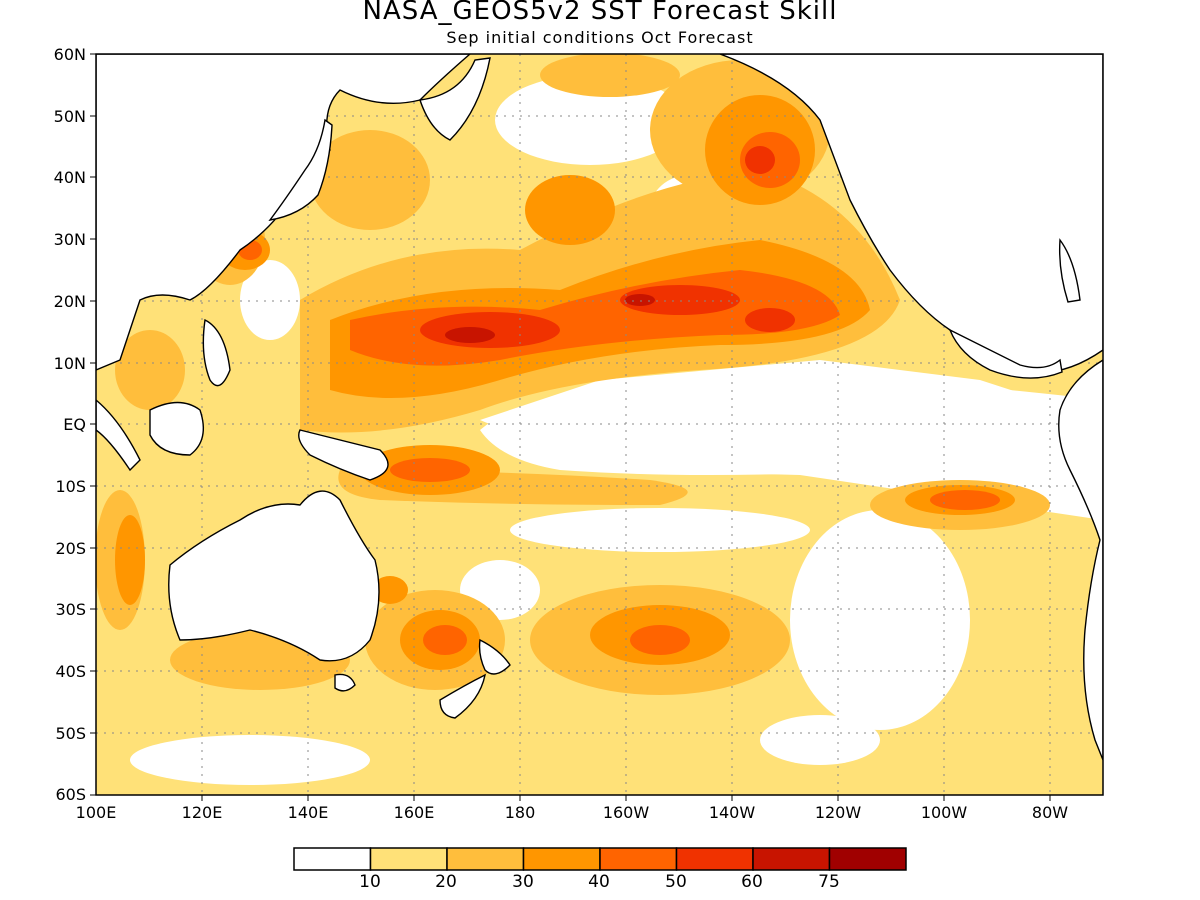  I want to click on kamchatka-land, so click(455, 99).